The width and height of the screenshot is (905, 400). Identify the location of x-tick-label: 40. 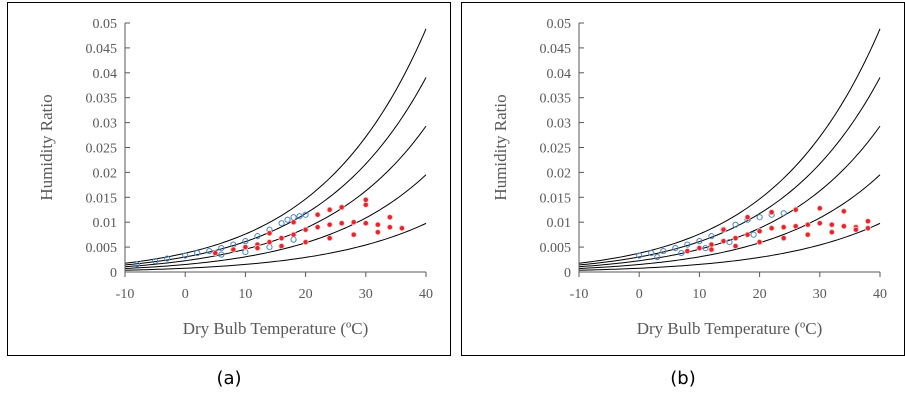
(426, 294).